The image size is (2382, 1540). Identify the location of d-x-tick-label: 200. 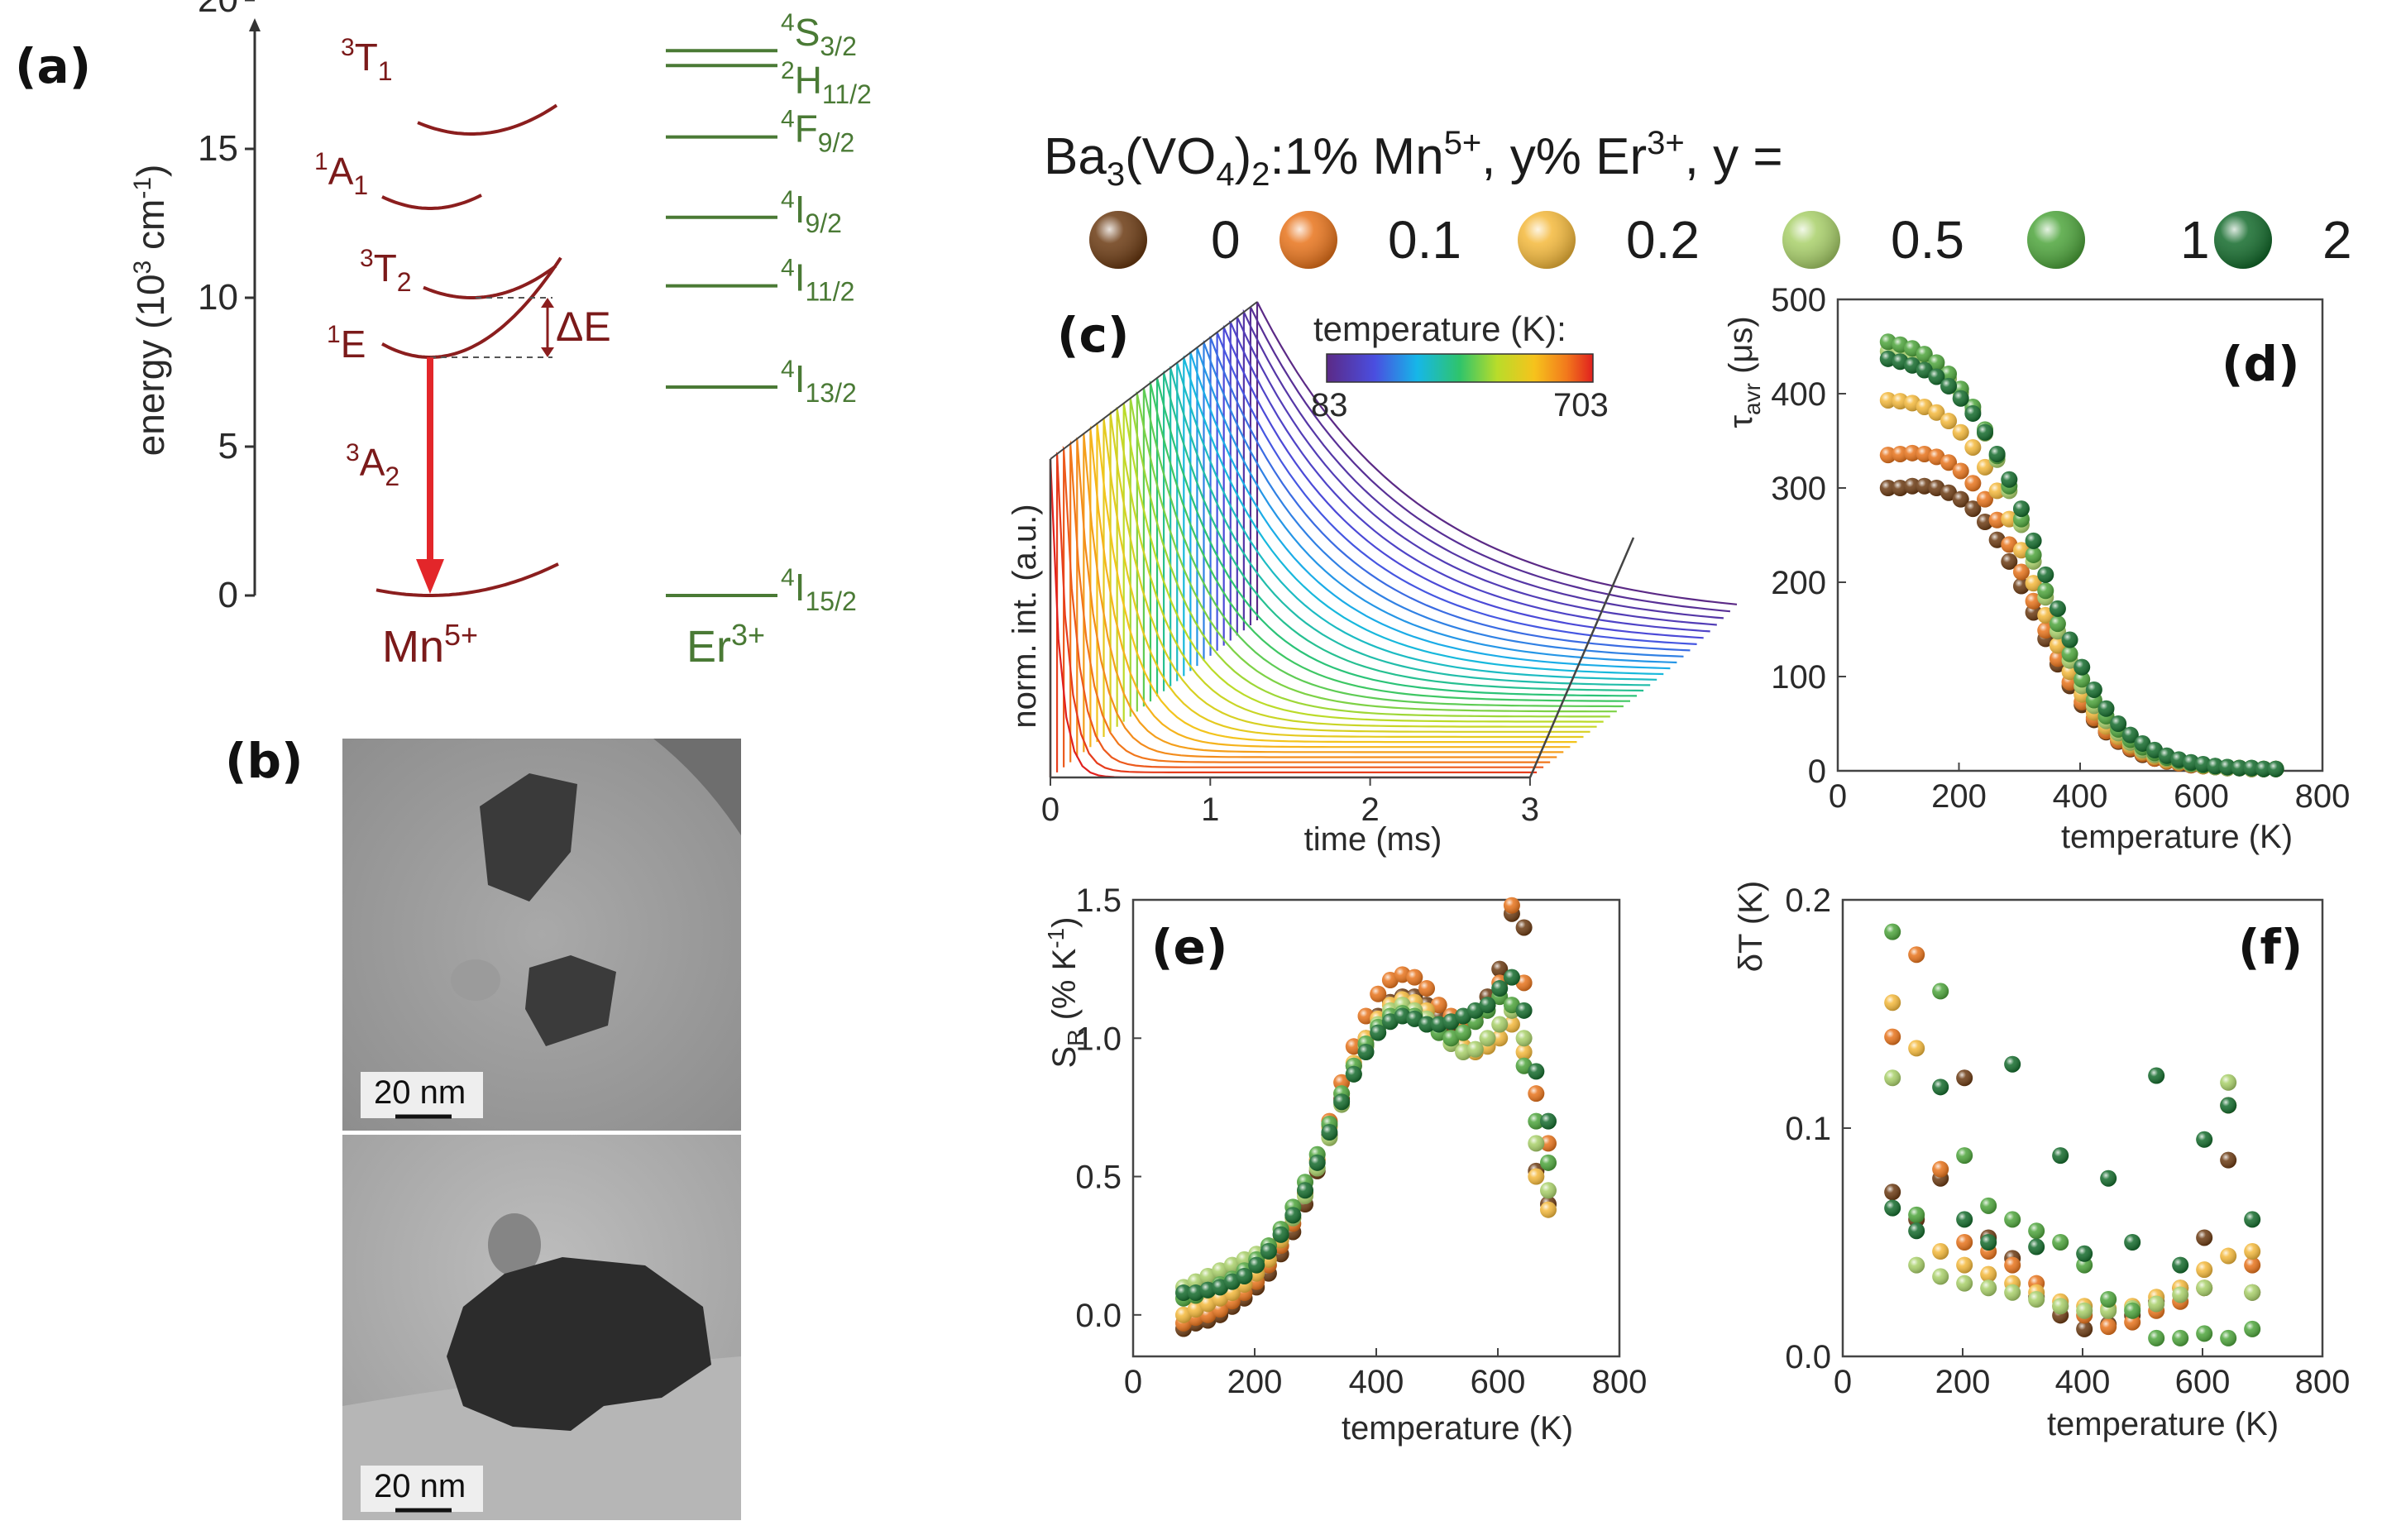
(1959, 796).